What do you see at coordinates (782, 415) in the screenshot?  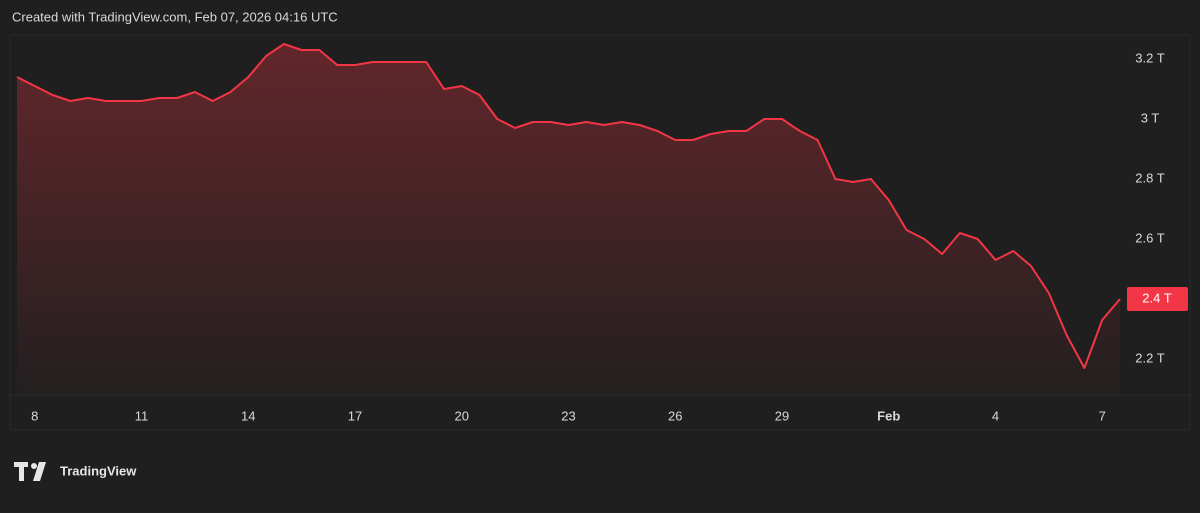 I see `x-tick-label: 29` at bounding box center [782, 415].